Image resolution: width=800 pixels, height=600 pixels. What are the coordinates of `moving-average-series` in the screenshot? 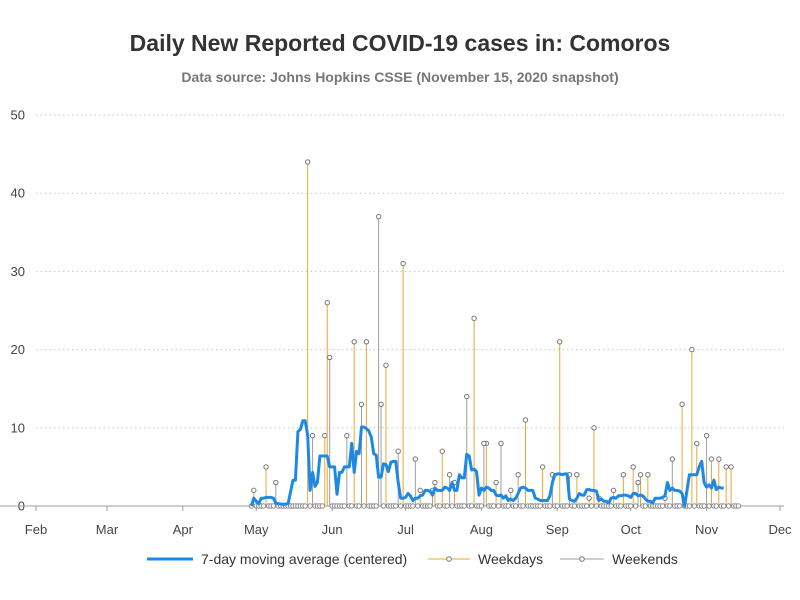 It's located at (486, 463).